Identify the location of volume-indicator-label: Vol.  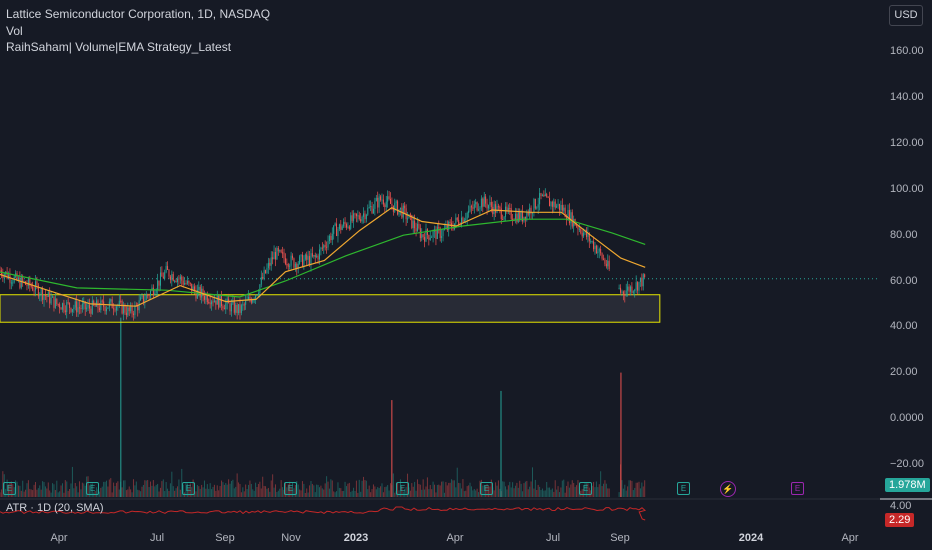
(14, 31).